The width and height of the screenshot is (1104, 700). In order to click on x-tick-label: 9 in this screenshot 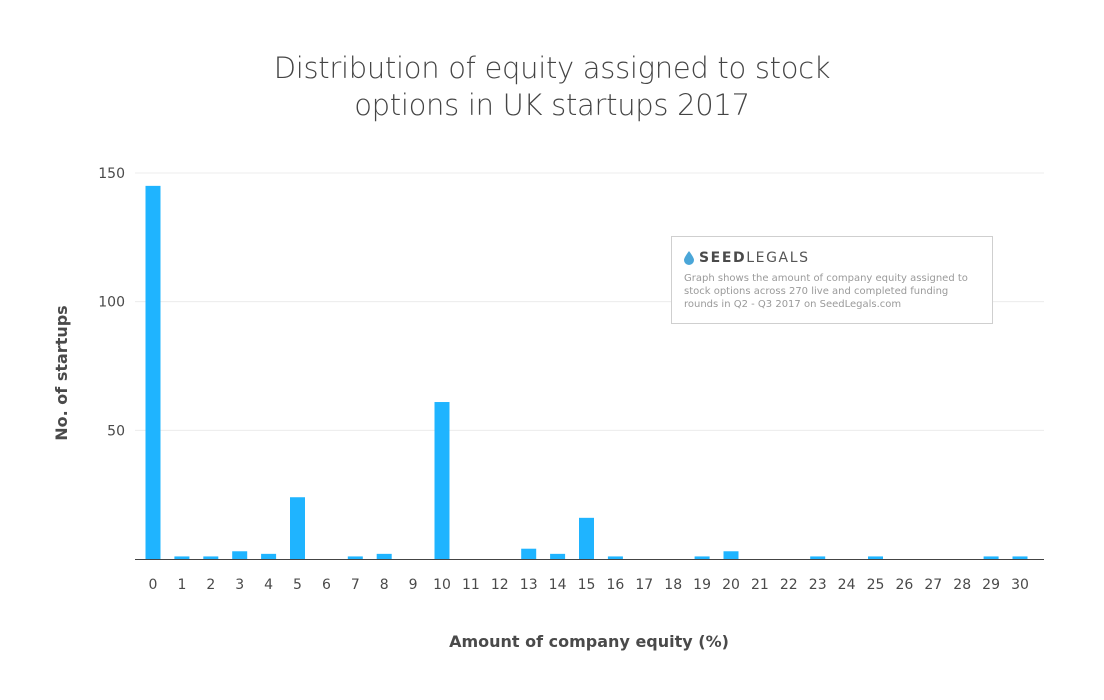, I will do `click(413, 585)`.